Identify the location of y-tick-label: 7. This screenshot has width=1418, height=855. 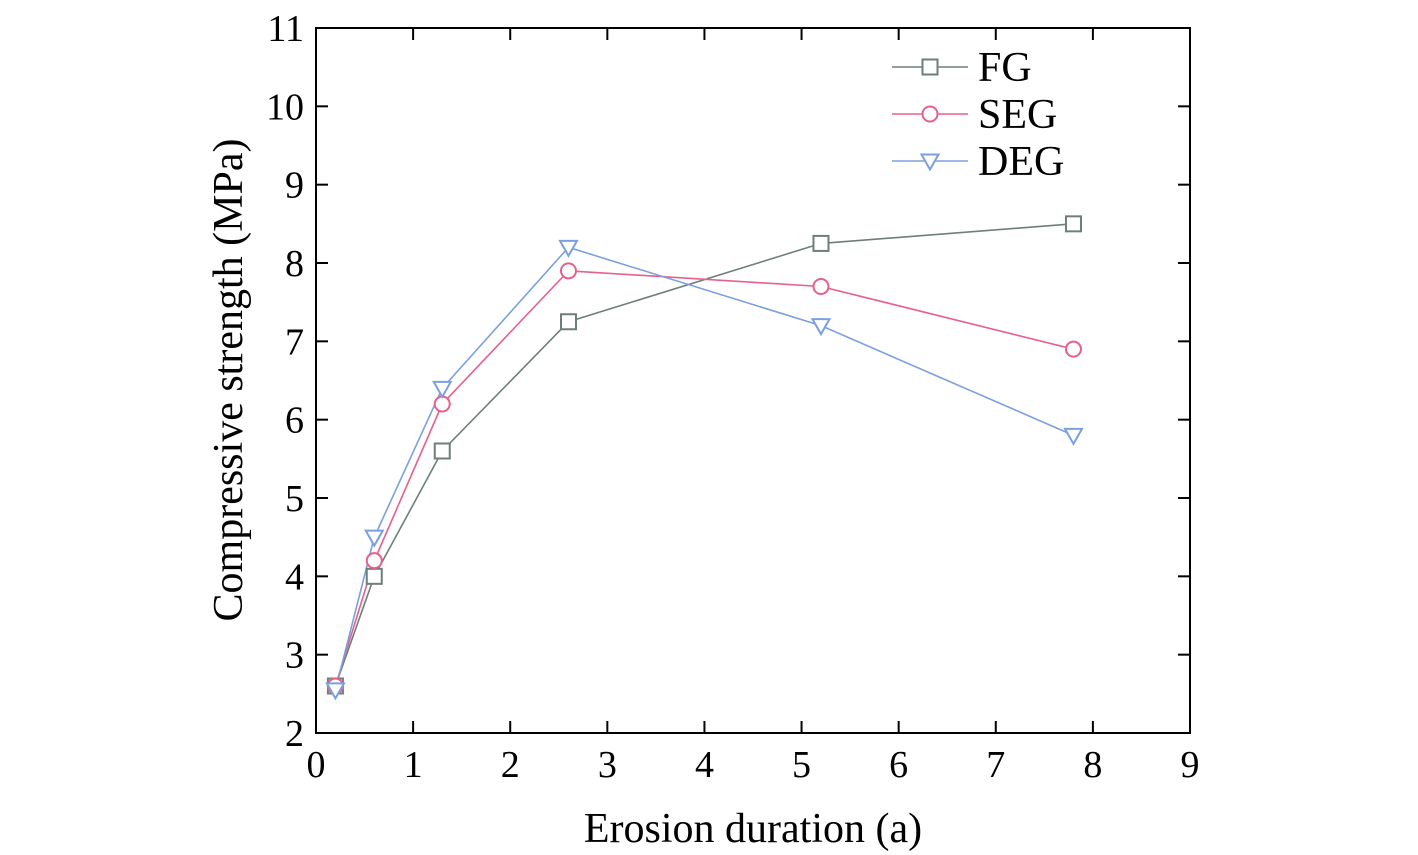
(294, 342).